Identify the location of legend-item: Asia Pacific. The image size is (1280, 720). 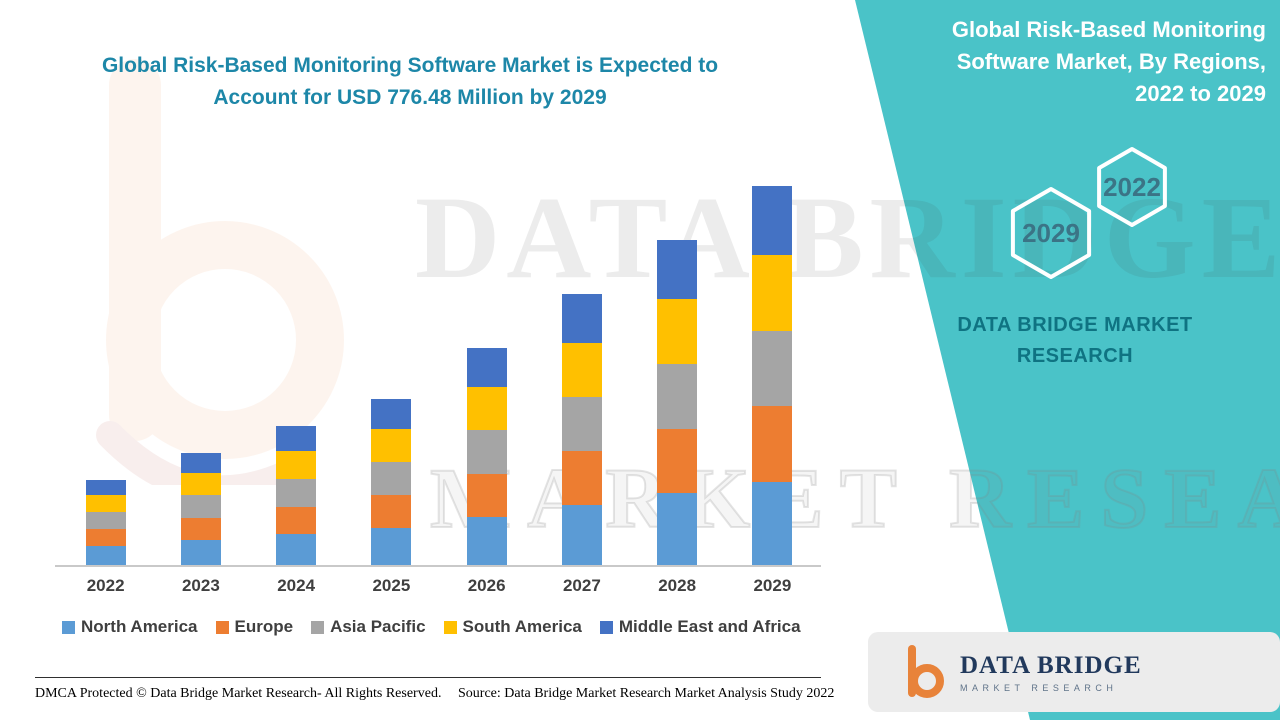
(368, 627).